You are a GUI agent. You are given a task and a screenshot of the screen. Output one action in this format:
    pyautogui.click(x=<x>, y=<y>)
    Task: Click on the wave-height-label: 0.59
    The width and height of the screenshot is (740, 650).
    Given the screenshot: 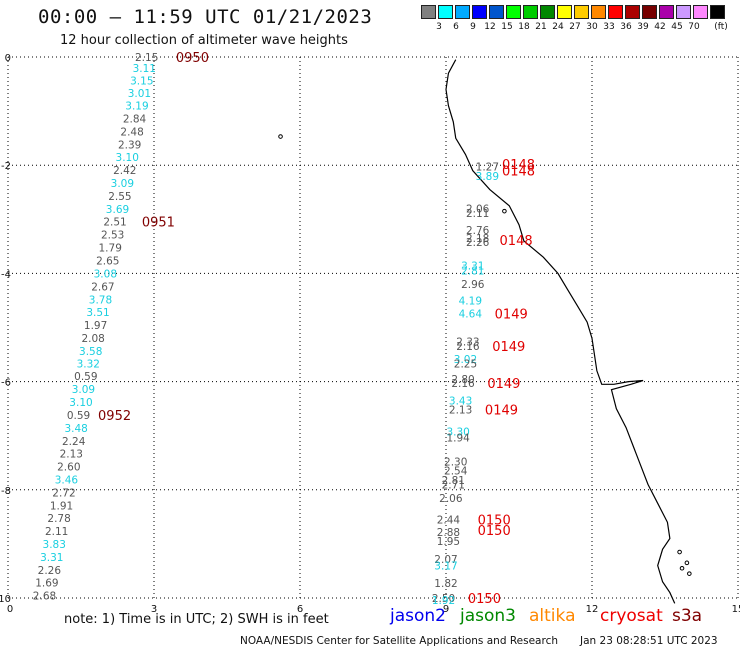 What is the action you would take?
    pyautogui.click(x=78, y=416)
    